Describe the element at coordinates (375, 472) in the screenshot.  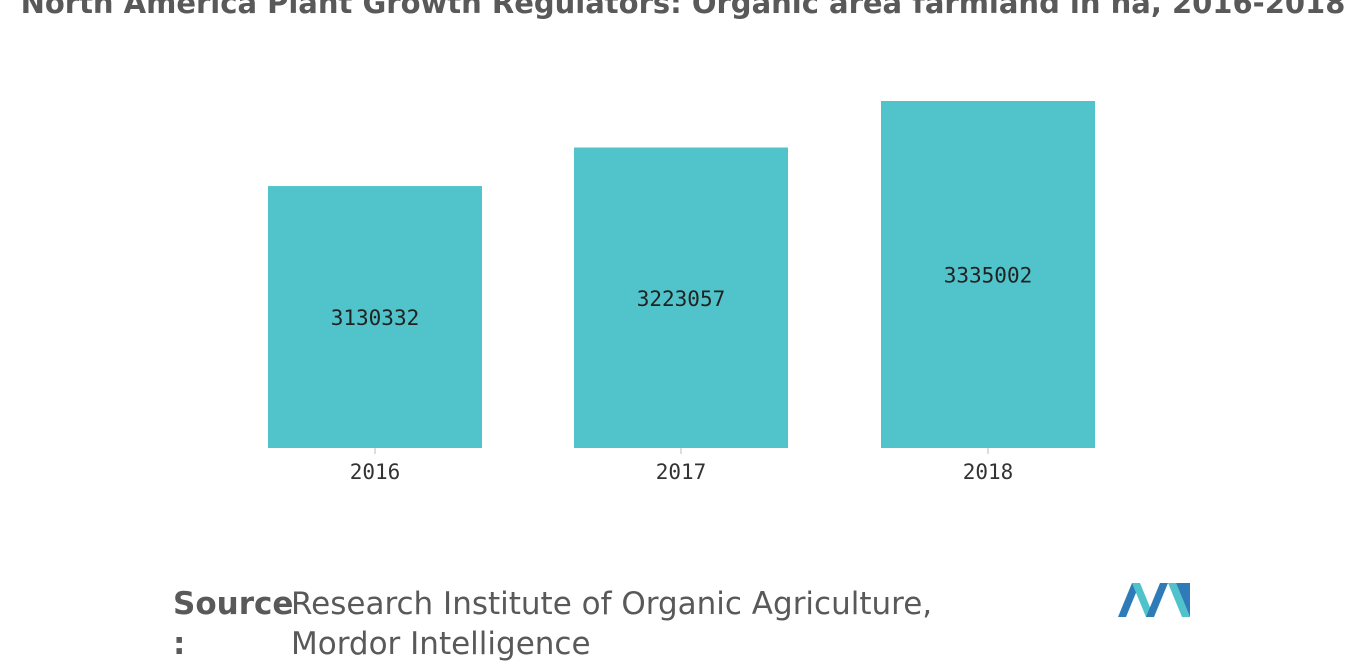
I see `x-tick-label-2016: 2016` at that location.